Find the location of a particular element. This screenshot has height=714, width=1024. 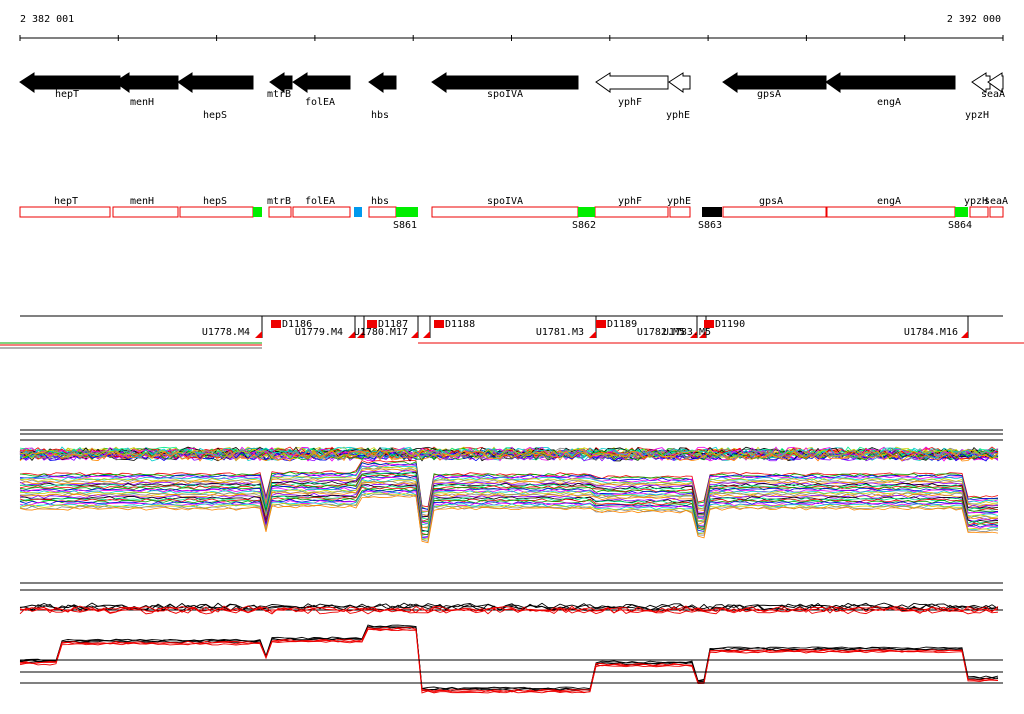

gene-label: spoIVA is located at coordinates (505, 94).